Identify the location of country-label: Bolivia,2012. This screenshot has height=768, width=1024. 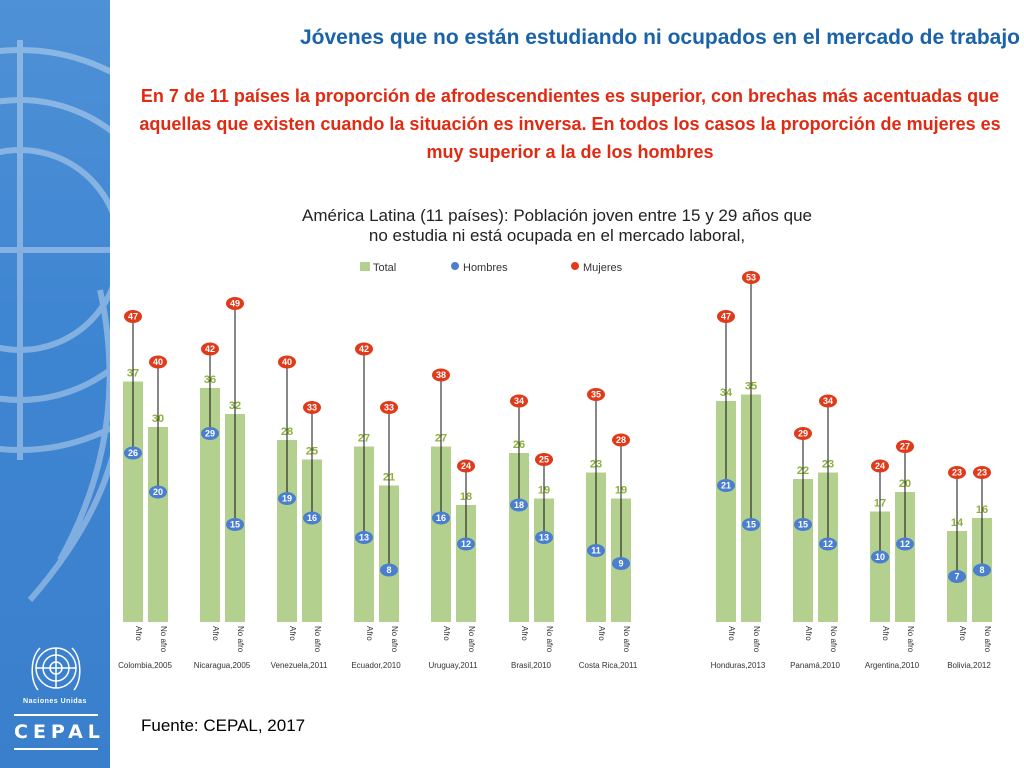
(969, 665).